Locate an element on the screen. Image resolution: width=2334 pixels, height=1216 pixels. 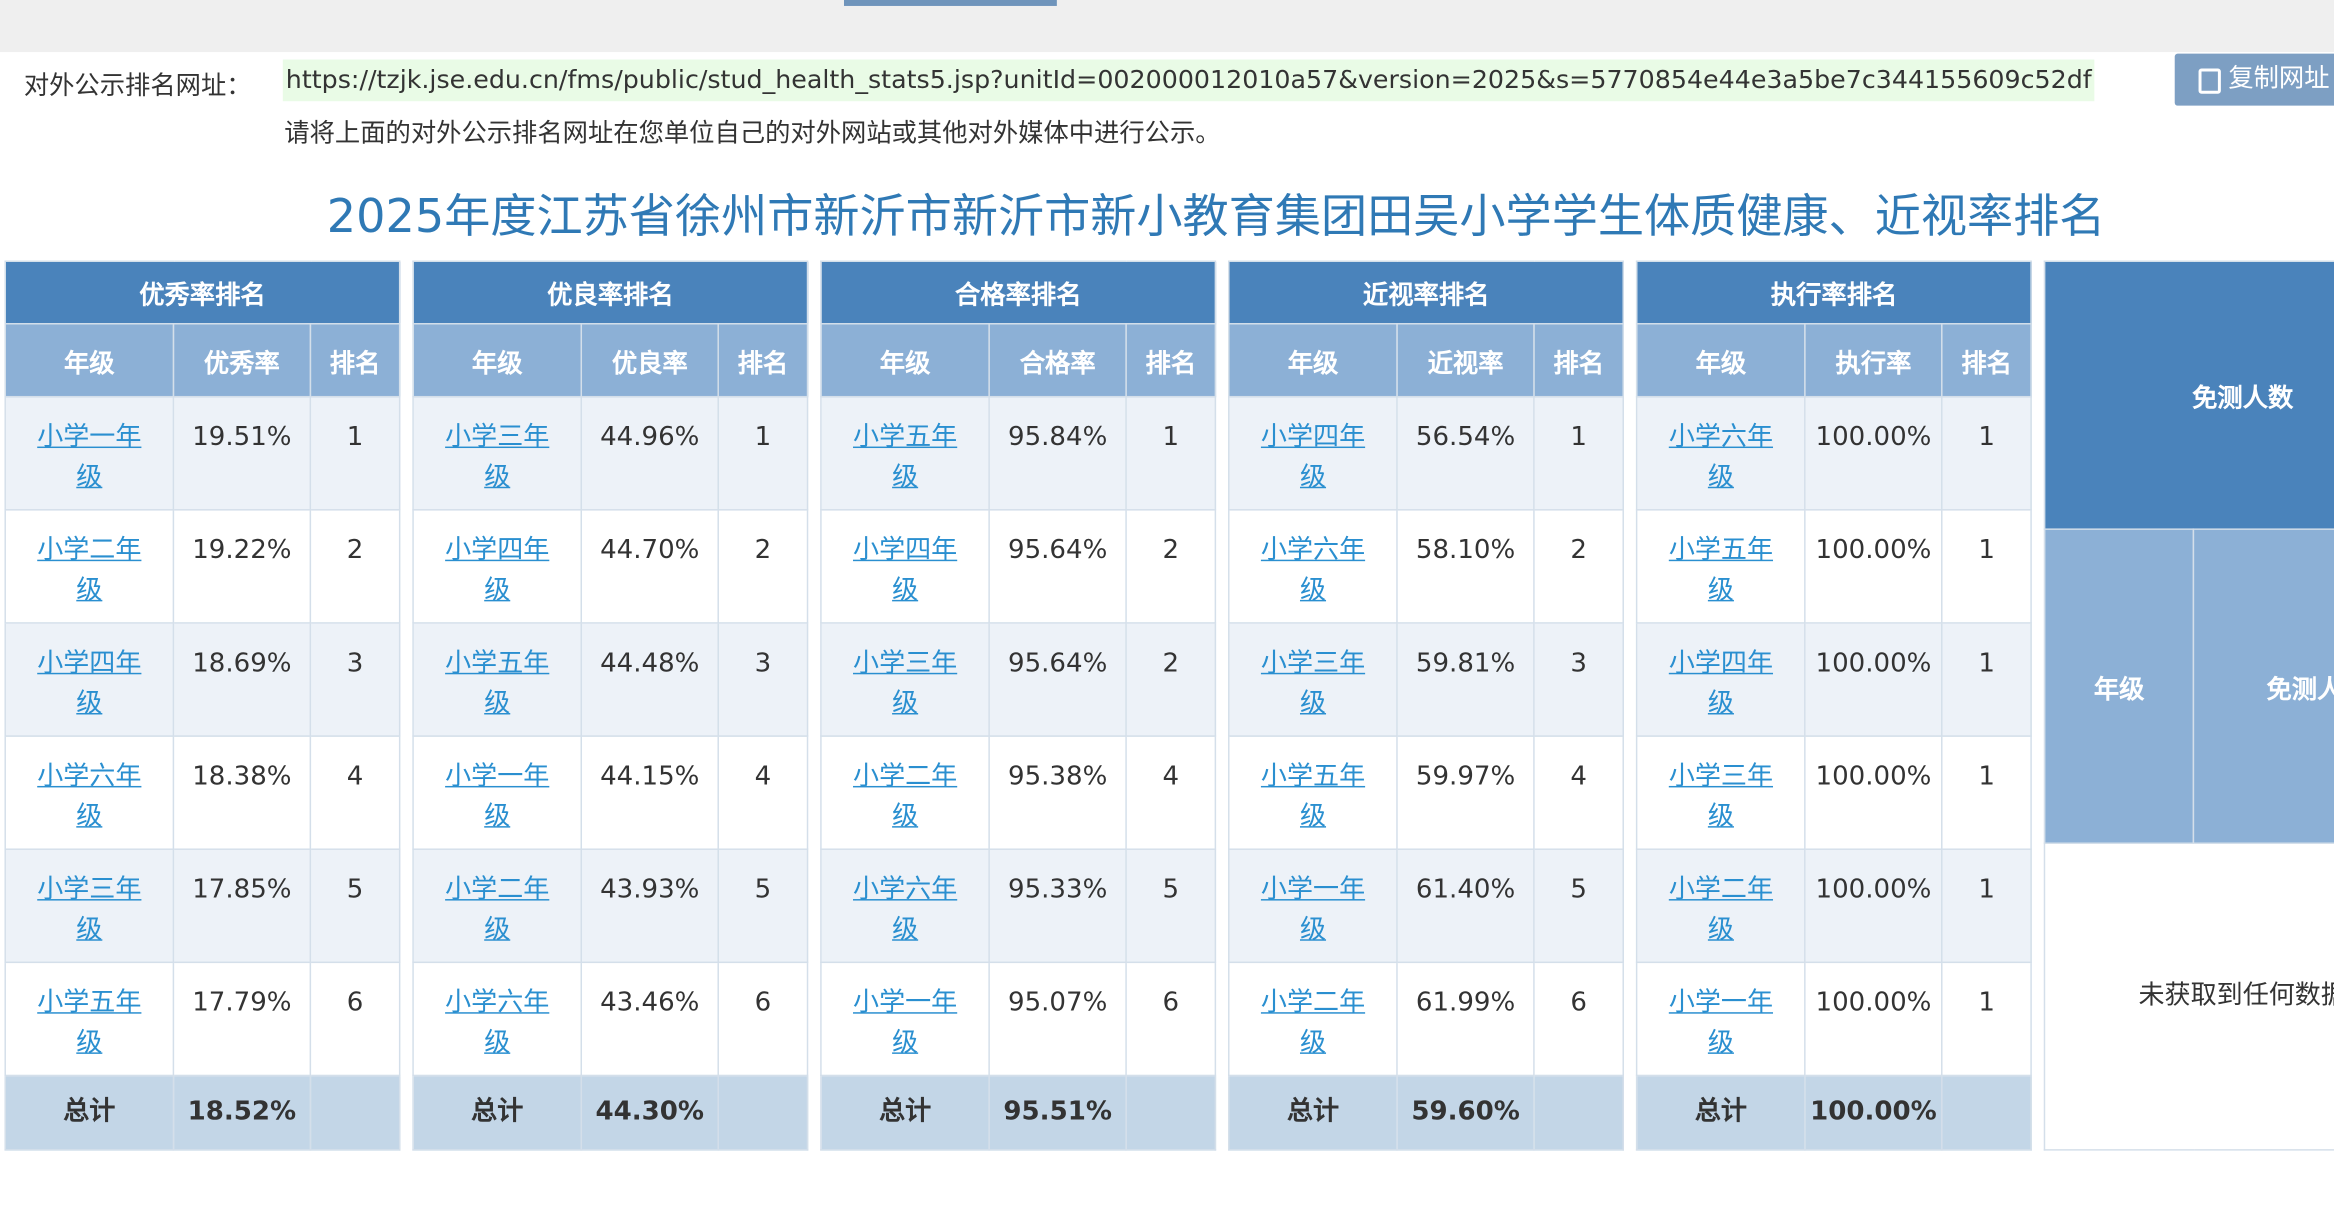
cell: 4 is located at coordinates (355, 792).